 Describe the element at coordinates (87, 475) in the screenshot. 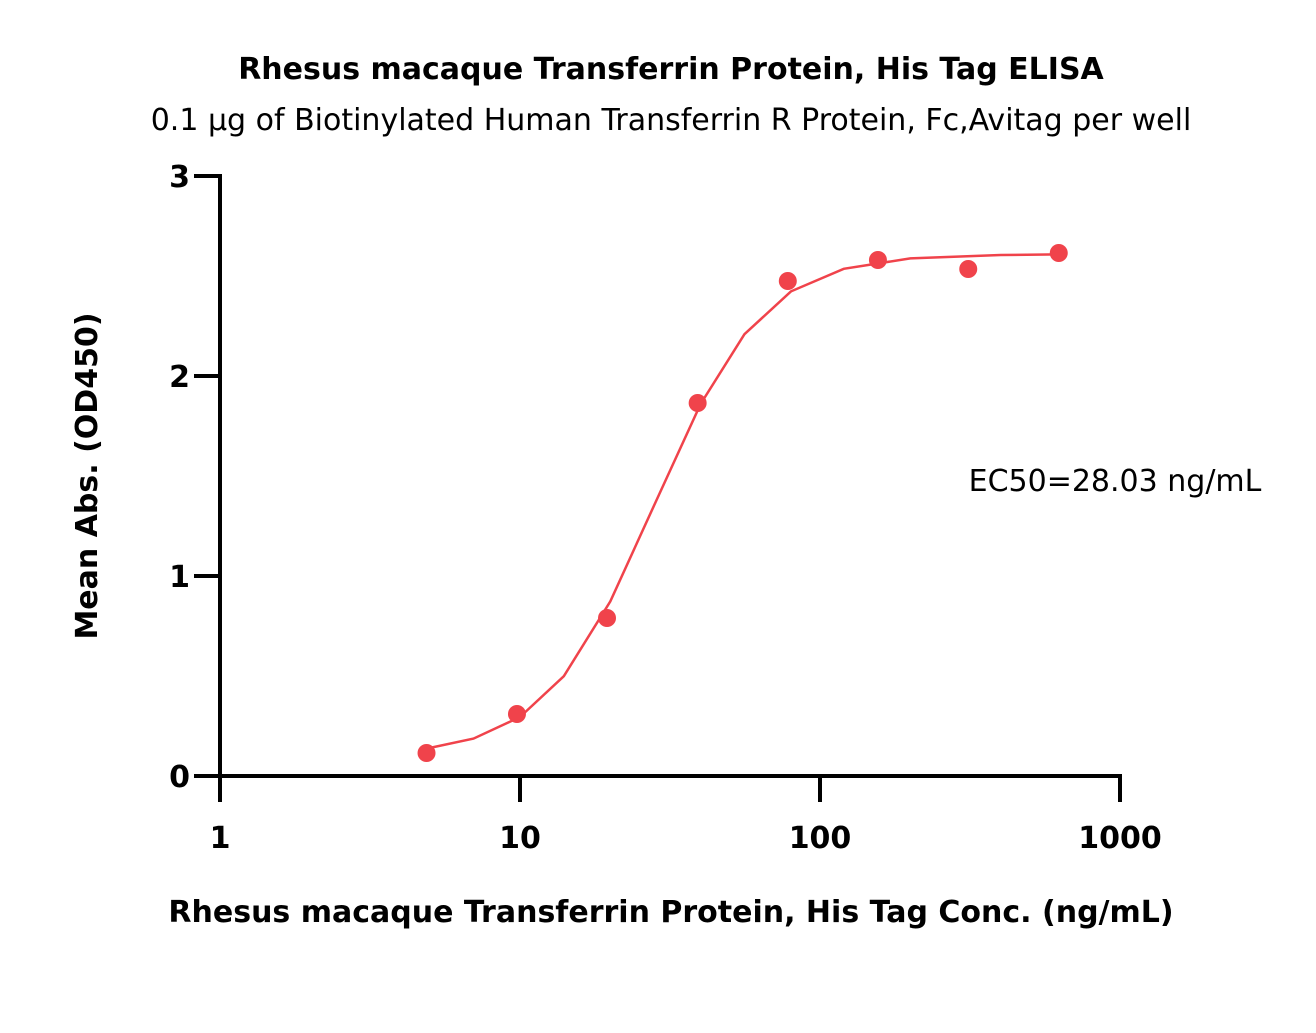

I see `y-axis-label: Mean Abs. (OD450)` at that location.